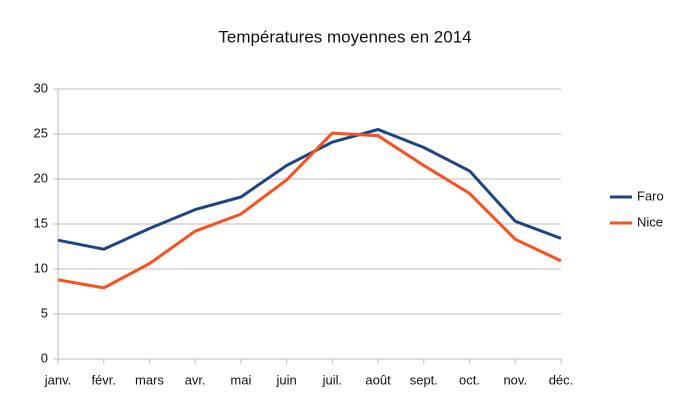 The width and height of the screenshot is (690, 402). I want to click on x-tick-label: nov., so click(515, 379).